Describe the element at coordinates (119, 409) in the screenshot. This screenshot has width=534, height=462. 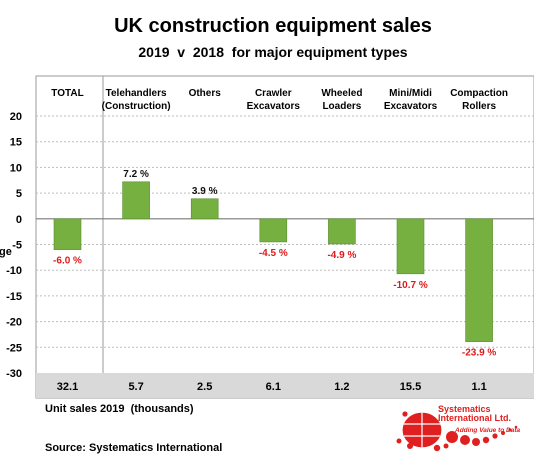
I see `unit-sales-caption: Unit sales 2019 (thousands)` at that location.